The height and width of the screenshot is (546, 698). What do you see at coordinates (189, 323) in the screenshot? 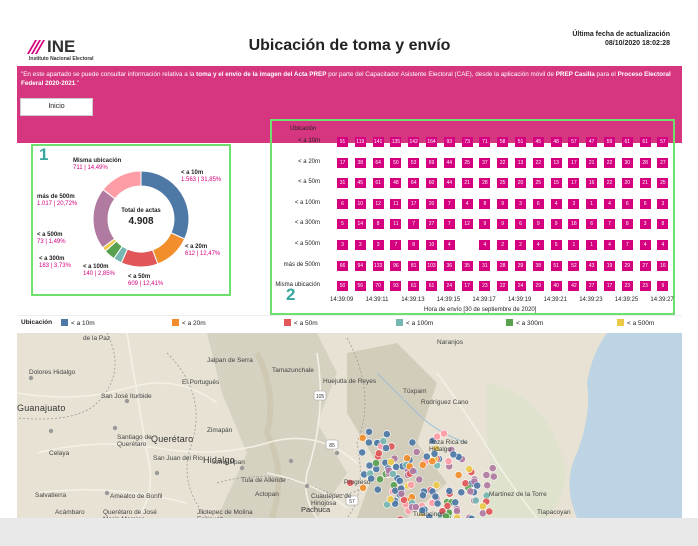
I see `legend-item: < a 20m` at bounding box center [189, 323].